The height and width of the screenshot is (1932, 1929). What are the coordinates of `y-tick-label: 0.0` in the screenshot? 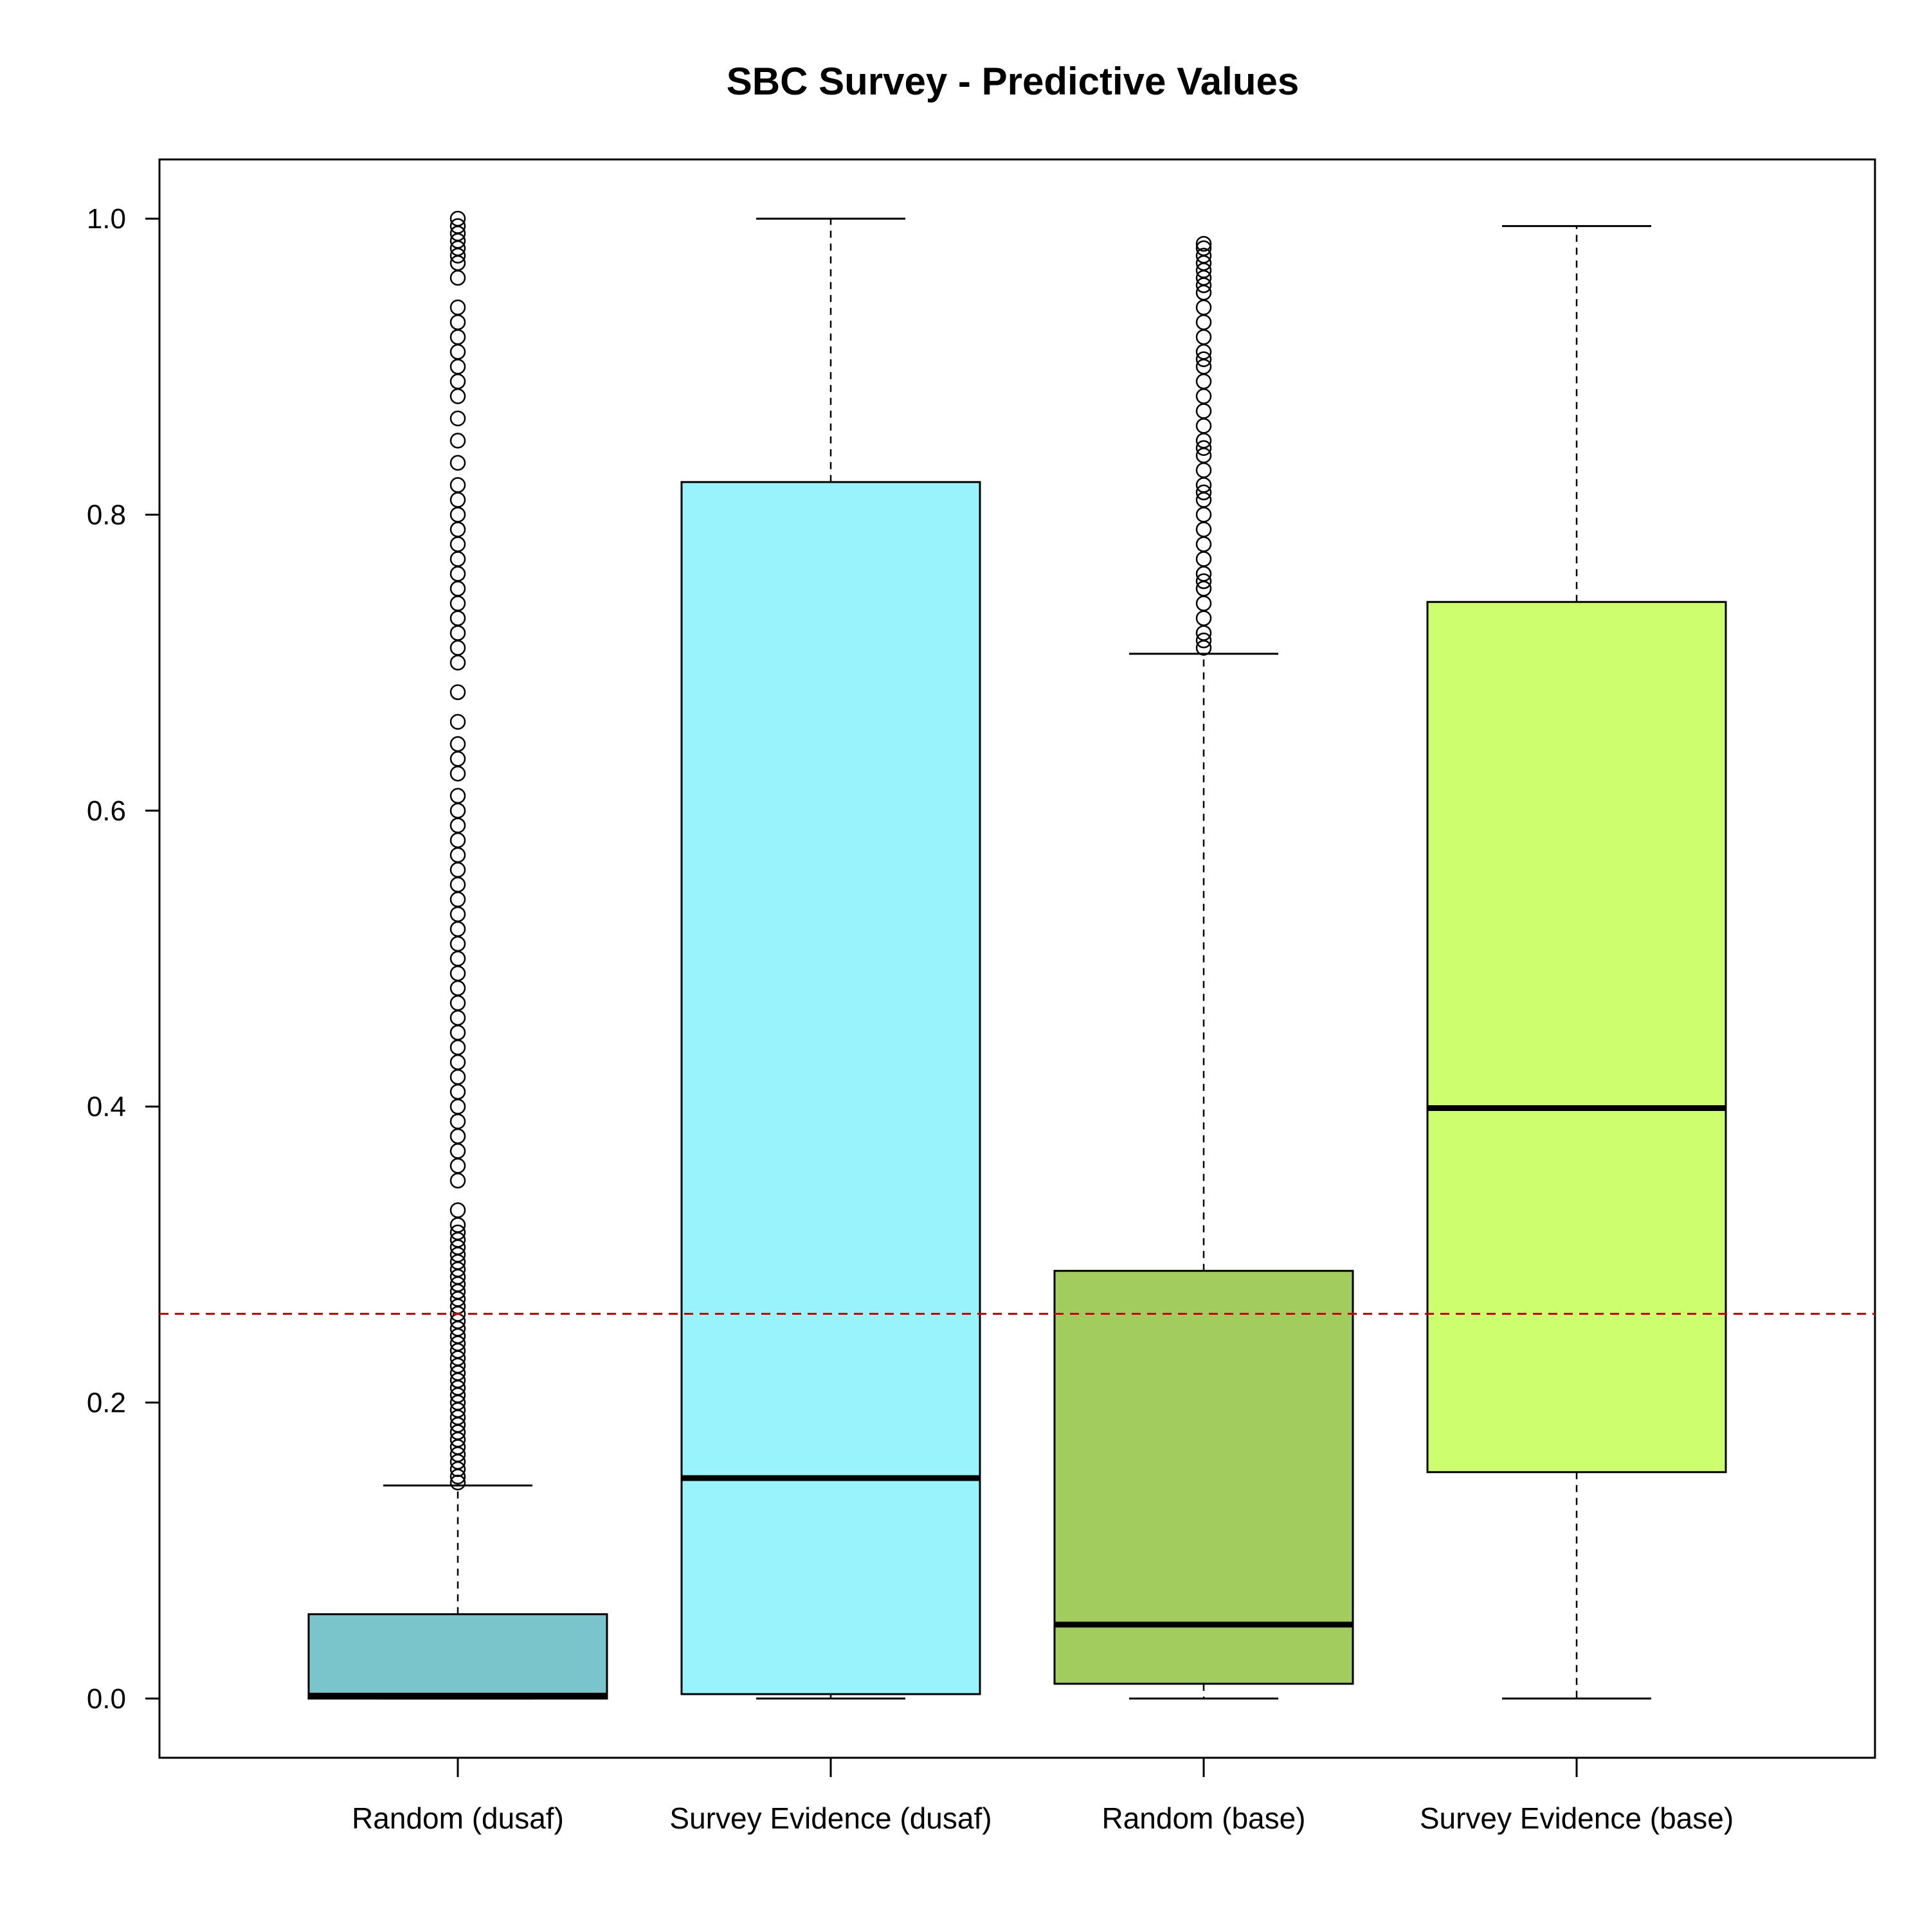 It's located at (106, 1699).